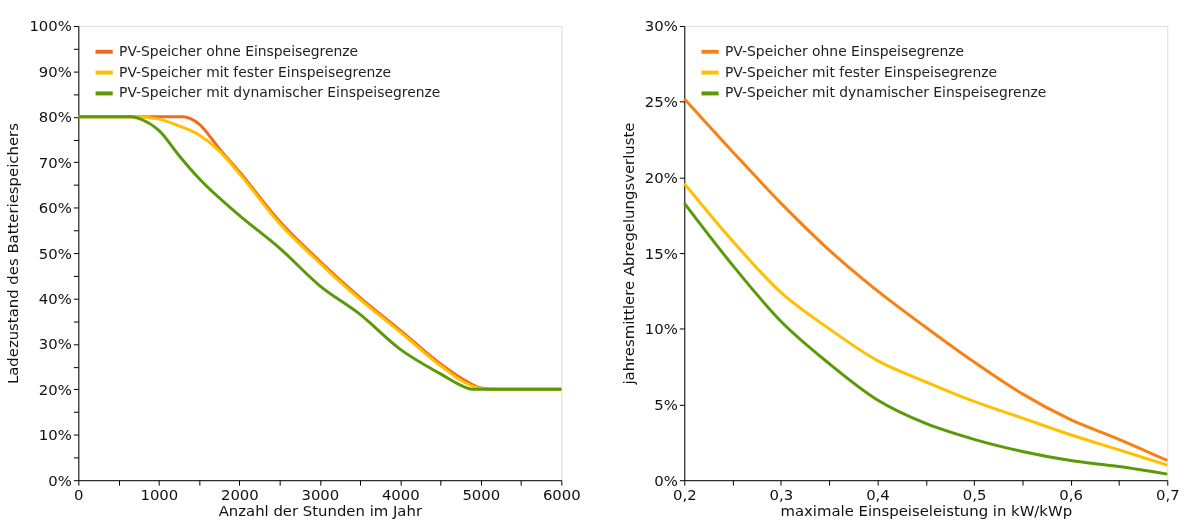  Describe the element at coordinates (60, 480) in the screenshot. I see `y-tick-label: 0%` at that location.